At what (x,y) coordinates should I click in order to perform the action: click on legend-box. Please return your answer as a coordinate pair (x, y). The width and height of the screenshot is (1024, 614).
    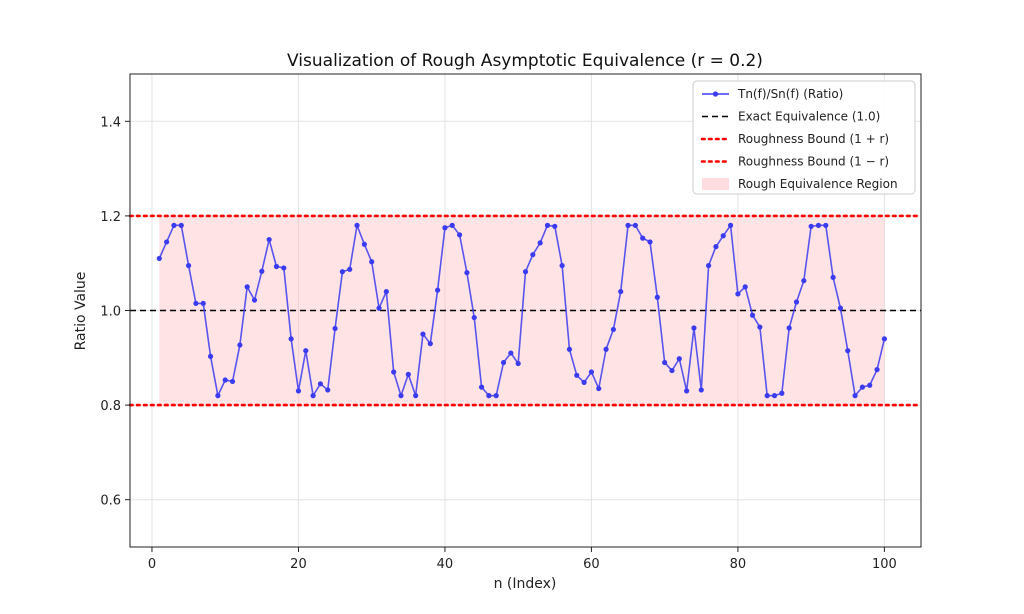
    Looking at the image, I should click on (804, 137).